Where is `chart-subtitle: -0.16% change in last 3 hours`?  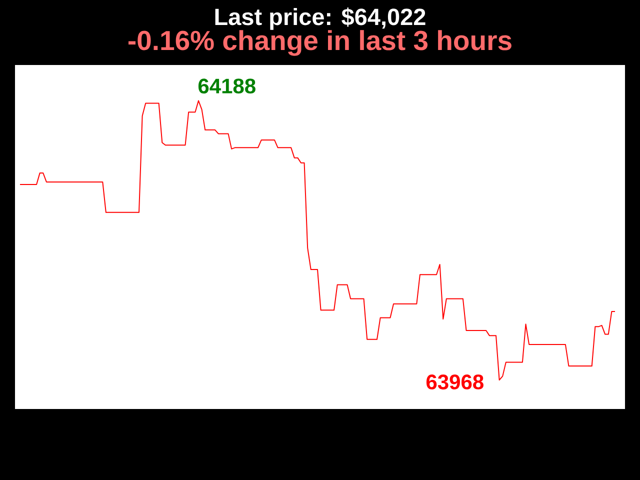 chart-subtitle: -0.16% change in last 3 hours is located at coordinates (320, 43).